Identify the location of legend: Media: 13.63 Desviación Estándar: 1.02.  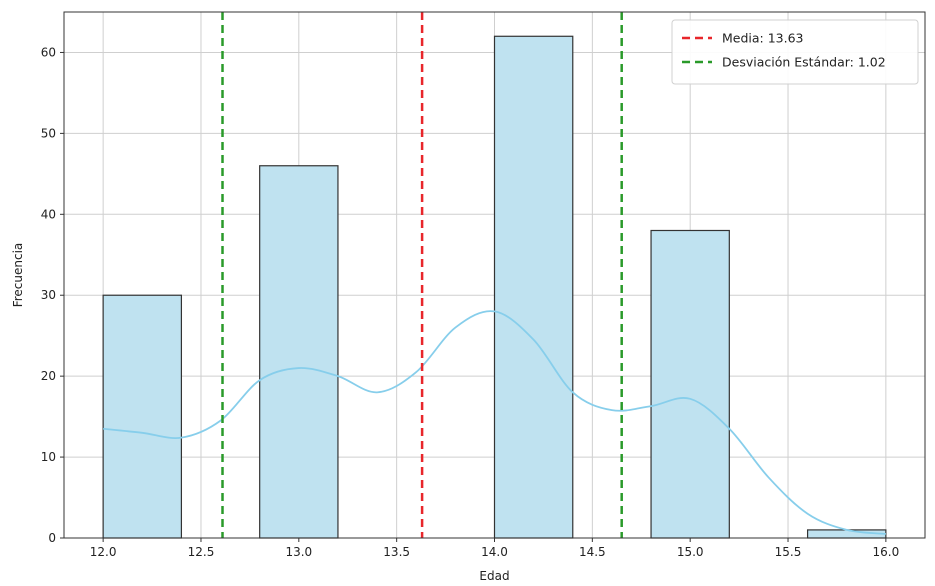
(795, 52).